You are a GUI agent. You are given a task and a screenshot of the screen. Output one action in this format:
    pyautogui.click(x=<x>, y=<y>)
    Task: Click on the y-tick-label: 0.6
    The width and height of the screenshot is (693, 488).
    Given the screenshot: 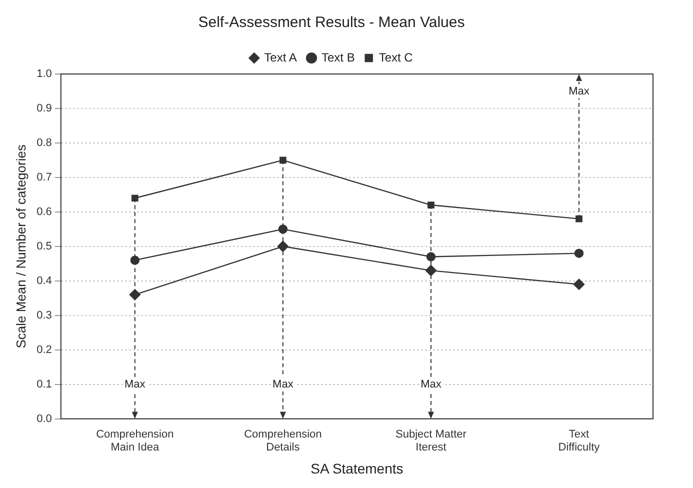 What is the action you would take?
    pyautogui.click(x=44, y=212)
    